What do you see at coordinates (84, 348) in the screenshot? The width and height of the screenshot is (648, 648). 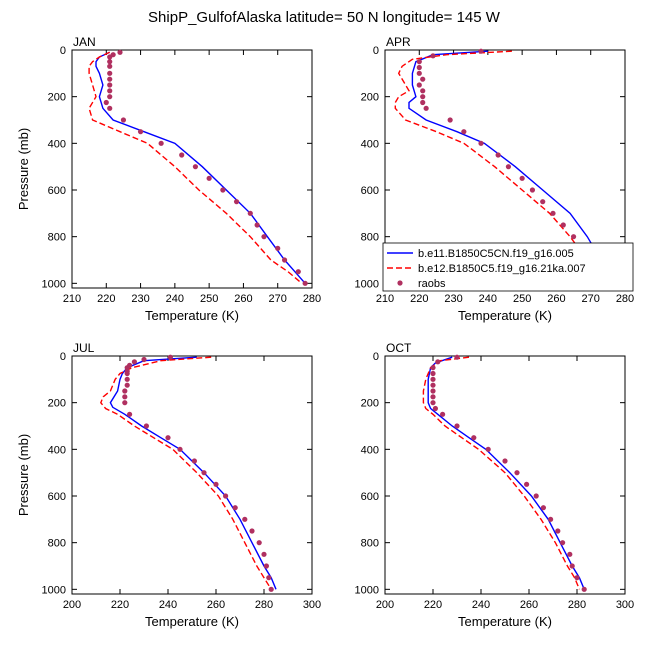 I see `panel-label: JUL` at bounding box center [84, 348].